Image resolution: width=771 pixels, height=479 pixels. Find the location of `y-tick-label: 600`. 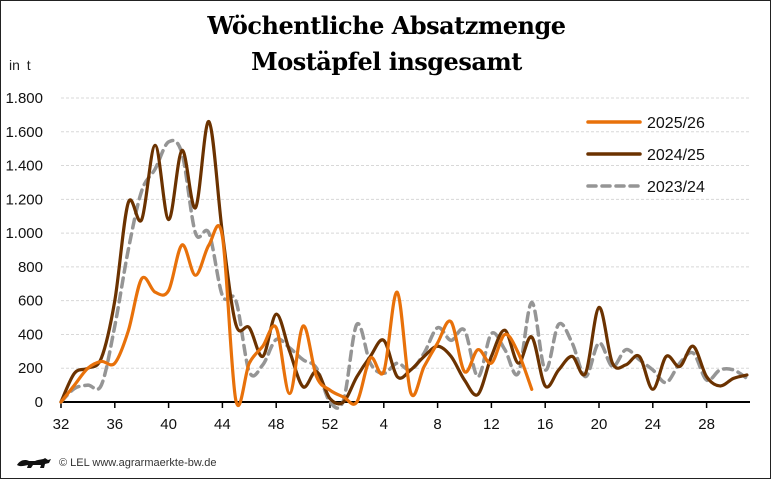

y-tick-label: 600 is located at coordinates (30, 301).